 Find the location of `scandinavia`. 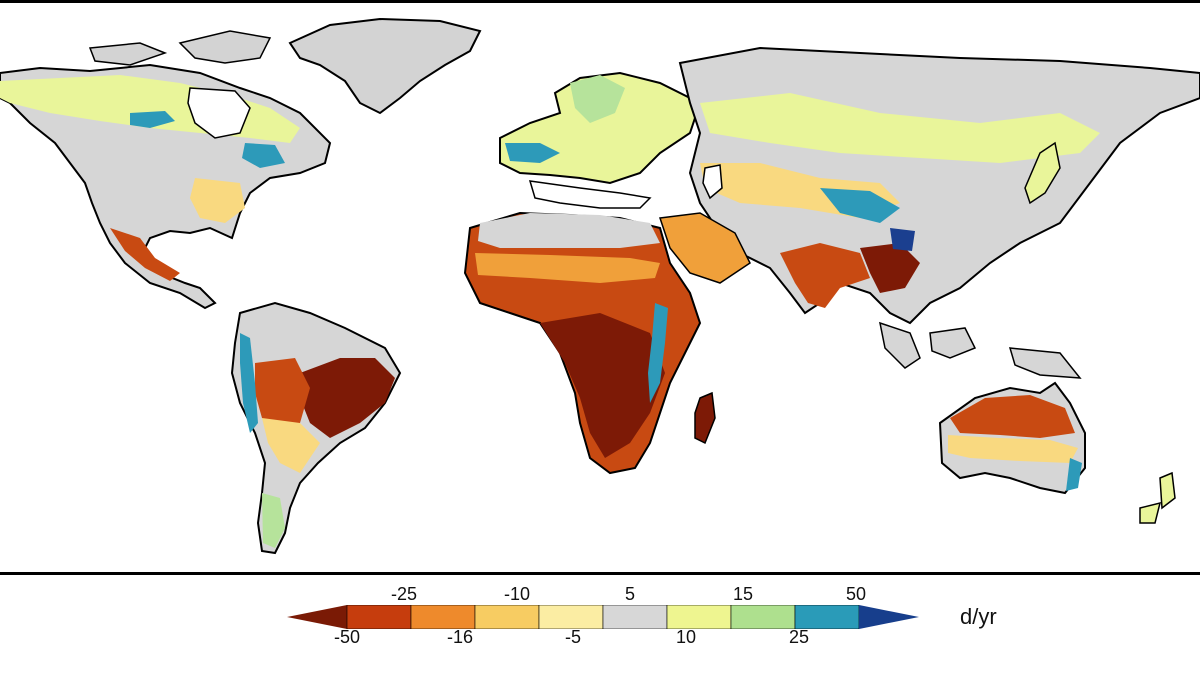

scandinavia is located at coordinates (597, 99).